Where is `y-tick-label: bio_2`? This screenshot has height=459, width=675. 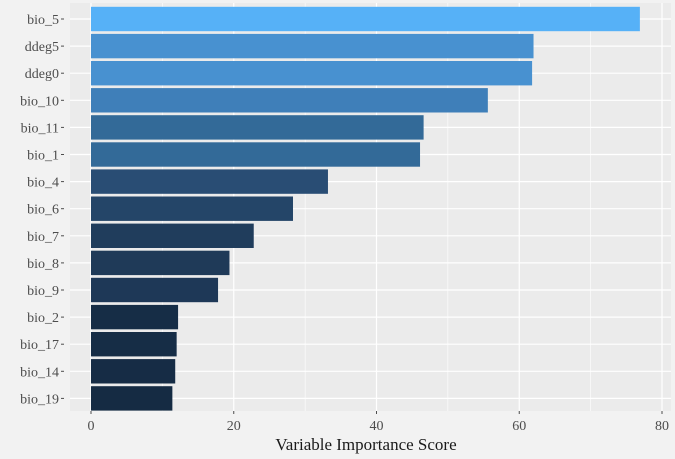
y-tick-label: bio_2 is located at coordinates (43, 318).